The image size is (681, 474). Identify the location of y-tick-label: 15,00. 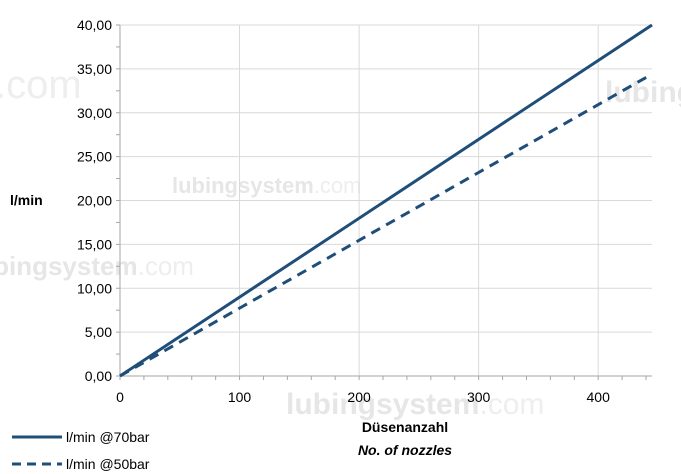
(94, 244).